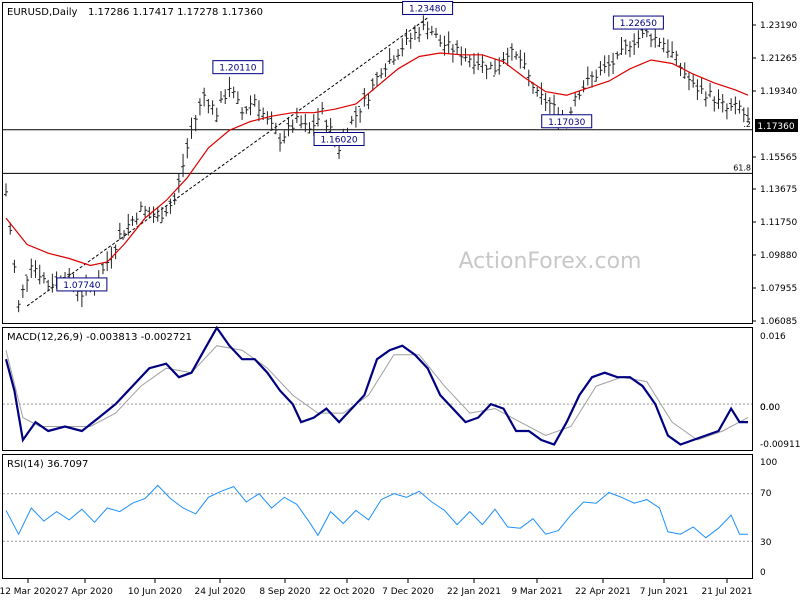 The height and width of the screenshot is (600, 800). Describe the element at coordinates (778, 223) in the screenshot. I see `price-ytick-6: 1.11750` at that location.